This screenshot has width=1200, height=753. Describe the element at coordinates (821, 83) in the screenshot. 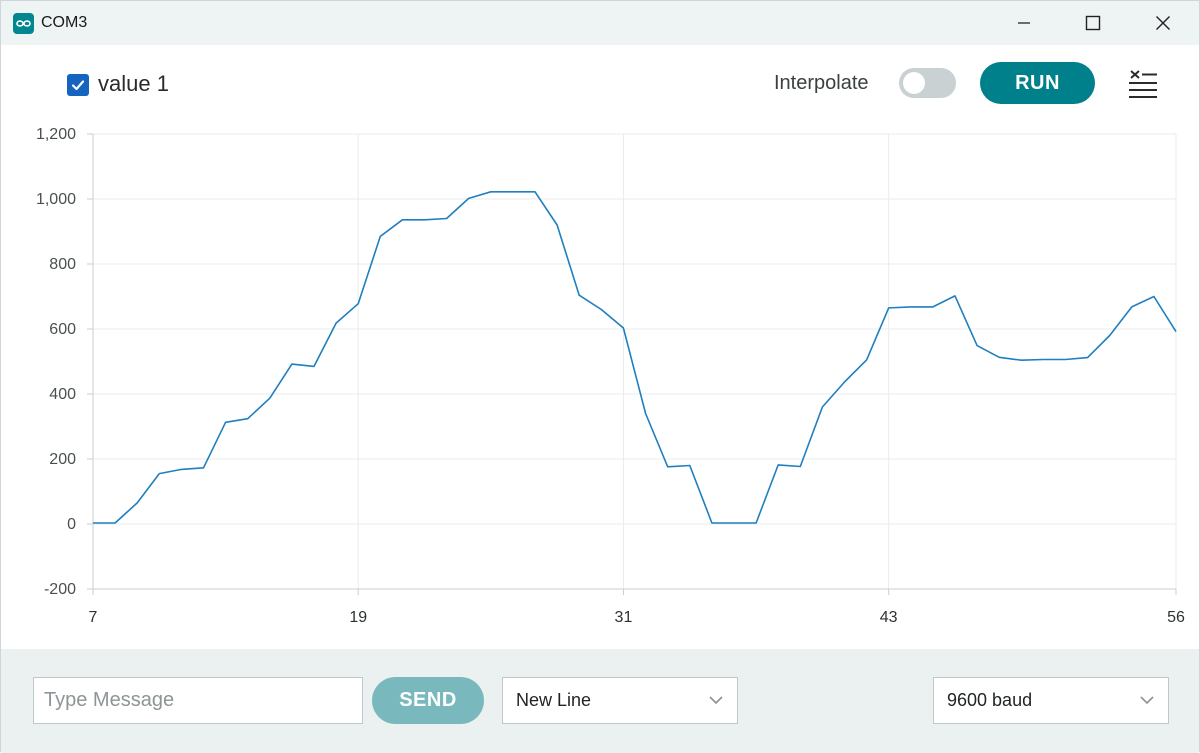

I see `interpolate-label: Interpolate` at that location.